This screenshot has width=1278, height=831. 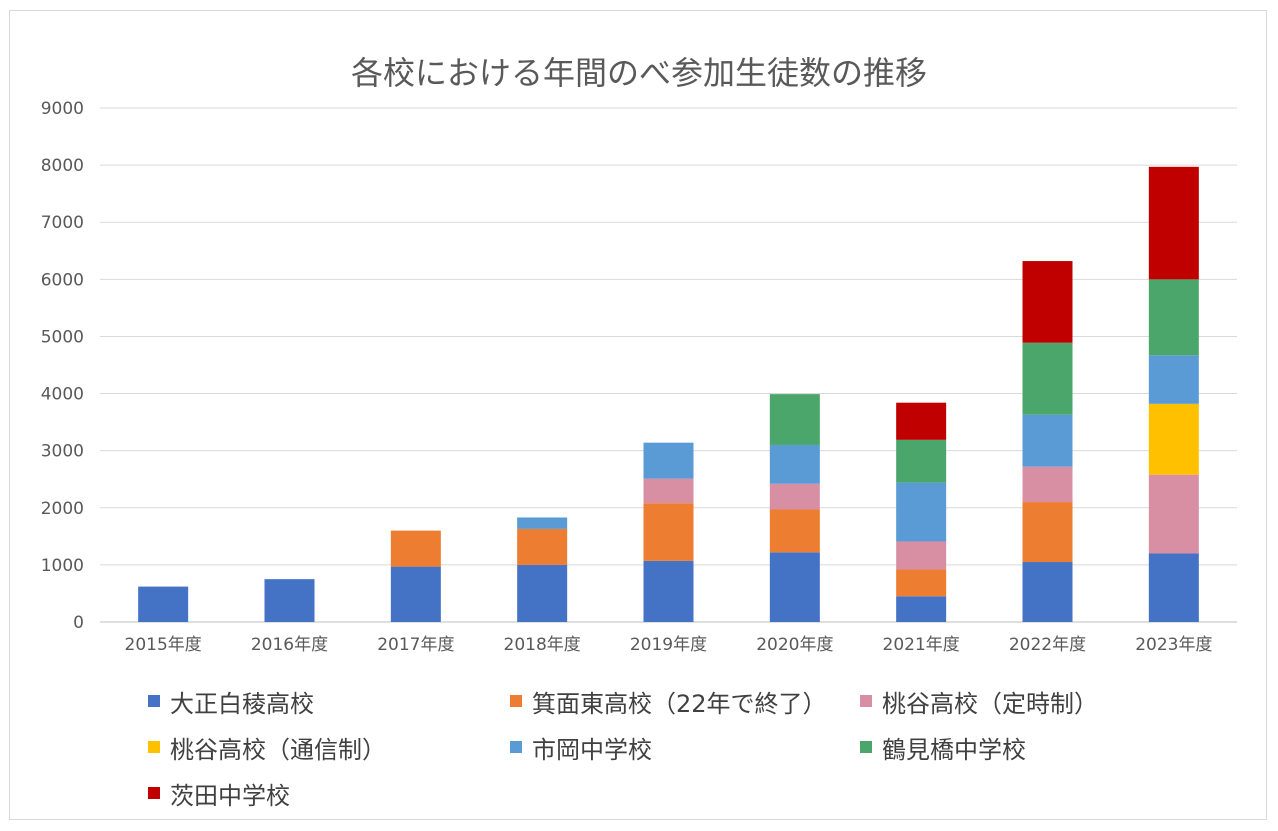 What do you see at coordinates (278, 749) in the screenshot?
I see `legend-label: 桃谷高校（通信制）` at bounding box center [278, 749].